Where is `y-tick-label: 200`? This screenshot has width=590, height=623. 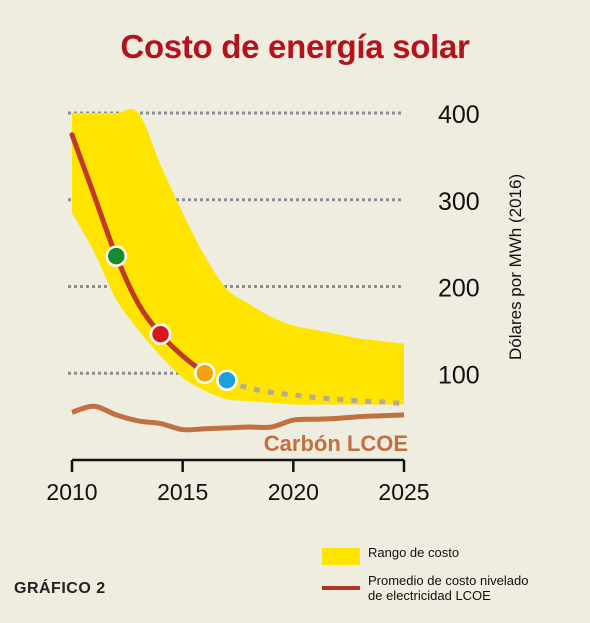
y-tick-label: 200 is located at coordinates (459, 289).